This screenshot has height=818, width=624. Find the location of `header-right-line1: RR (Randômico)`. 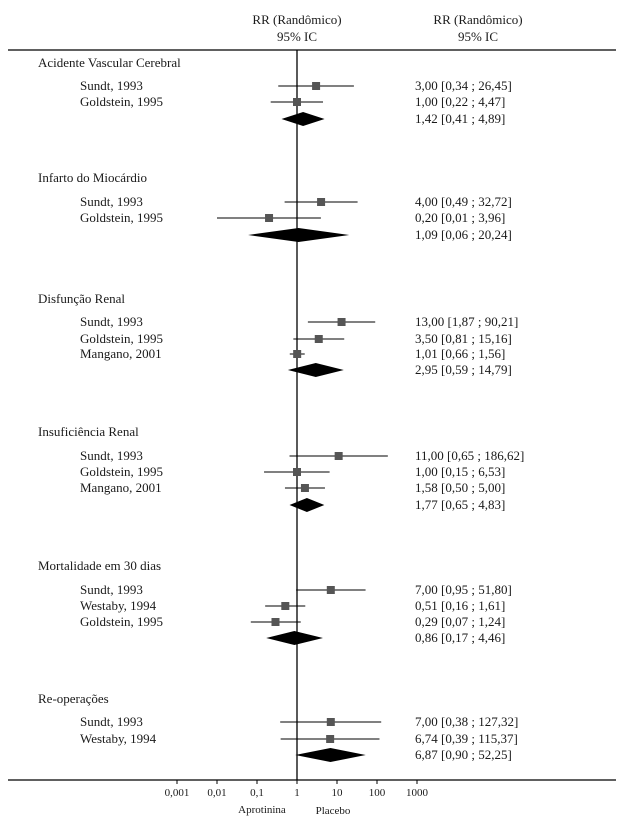

header-right-line1: RR (Randômico) is located at coordinates (477, 19).